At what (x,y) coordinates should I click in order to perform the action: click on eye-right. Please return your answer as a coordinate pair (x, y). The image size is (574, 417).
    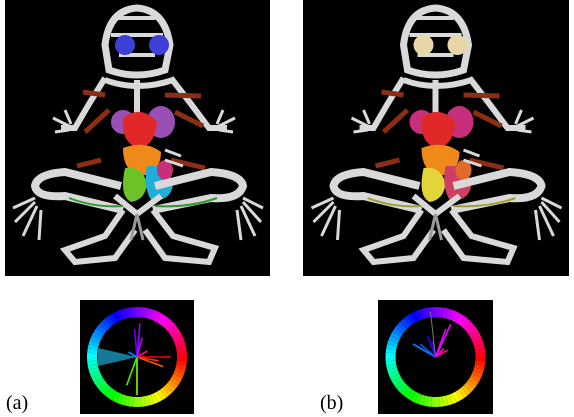
    Looking at the image, I should click on (159, 45).